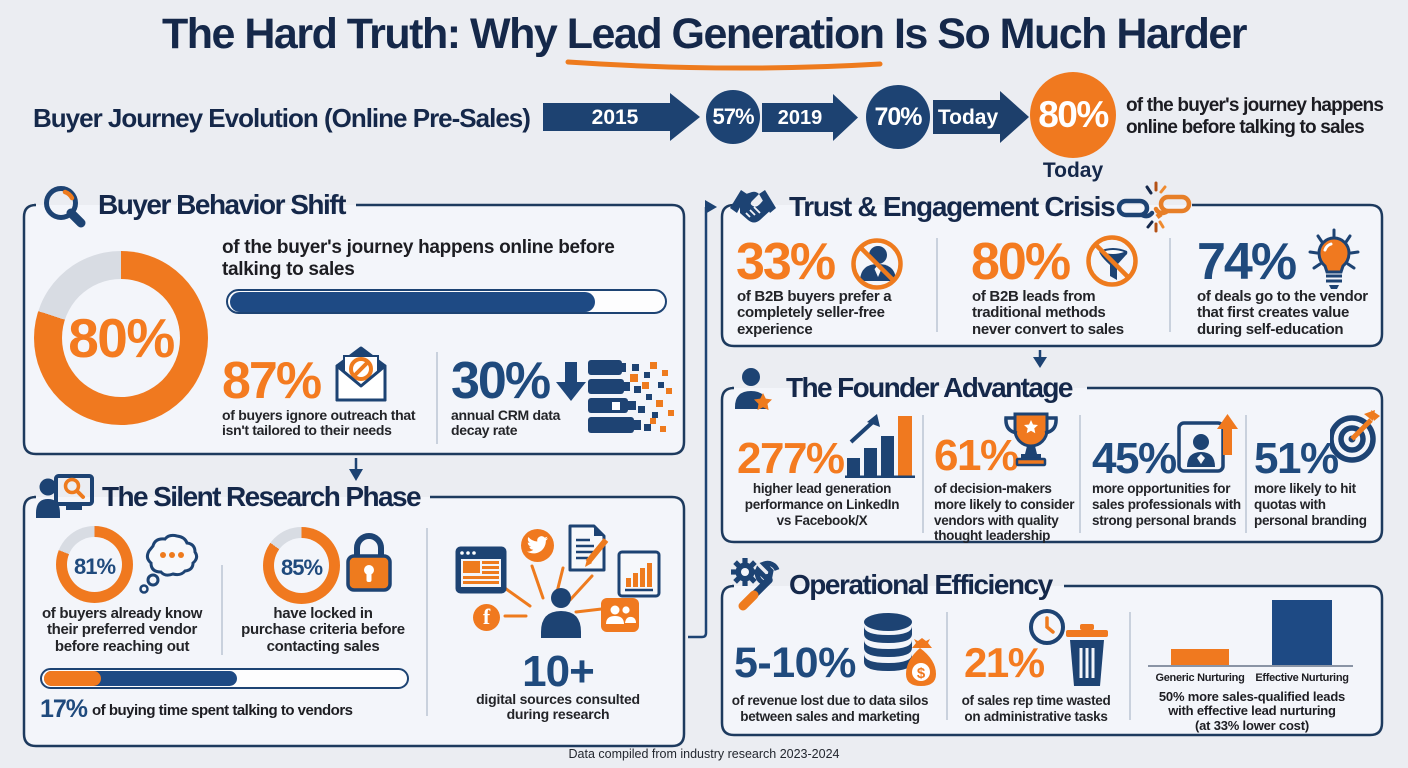 The image size is (1408, 768). What do you see at coordinates (968, 117) in the screenshot?
I see `svg-text: Today` at bounding box center [968, 117].